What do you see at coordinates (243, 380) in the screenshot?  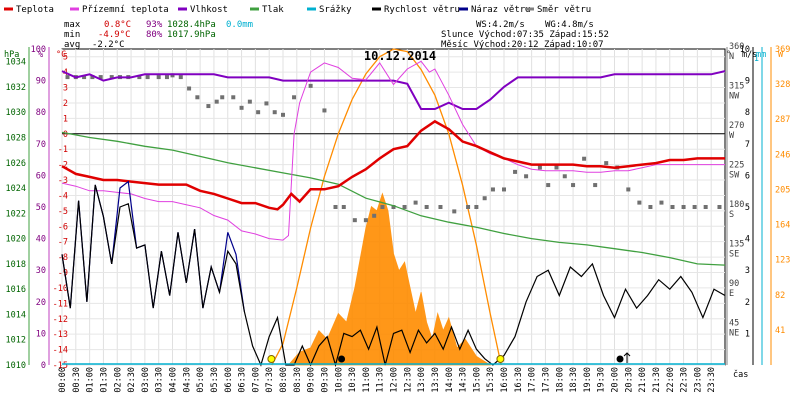 I see `x-tick-label: 06:30` at bounding box center [243, 380].